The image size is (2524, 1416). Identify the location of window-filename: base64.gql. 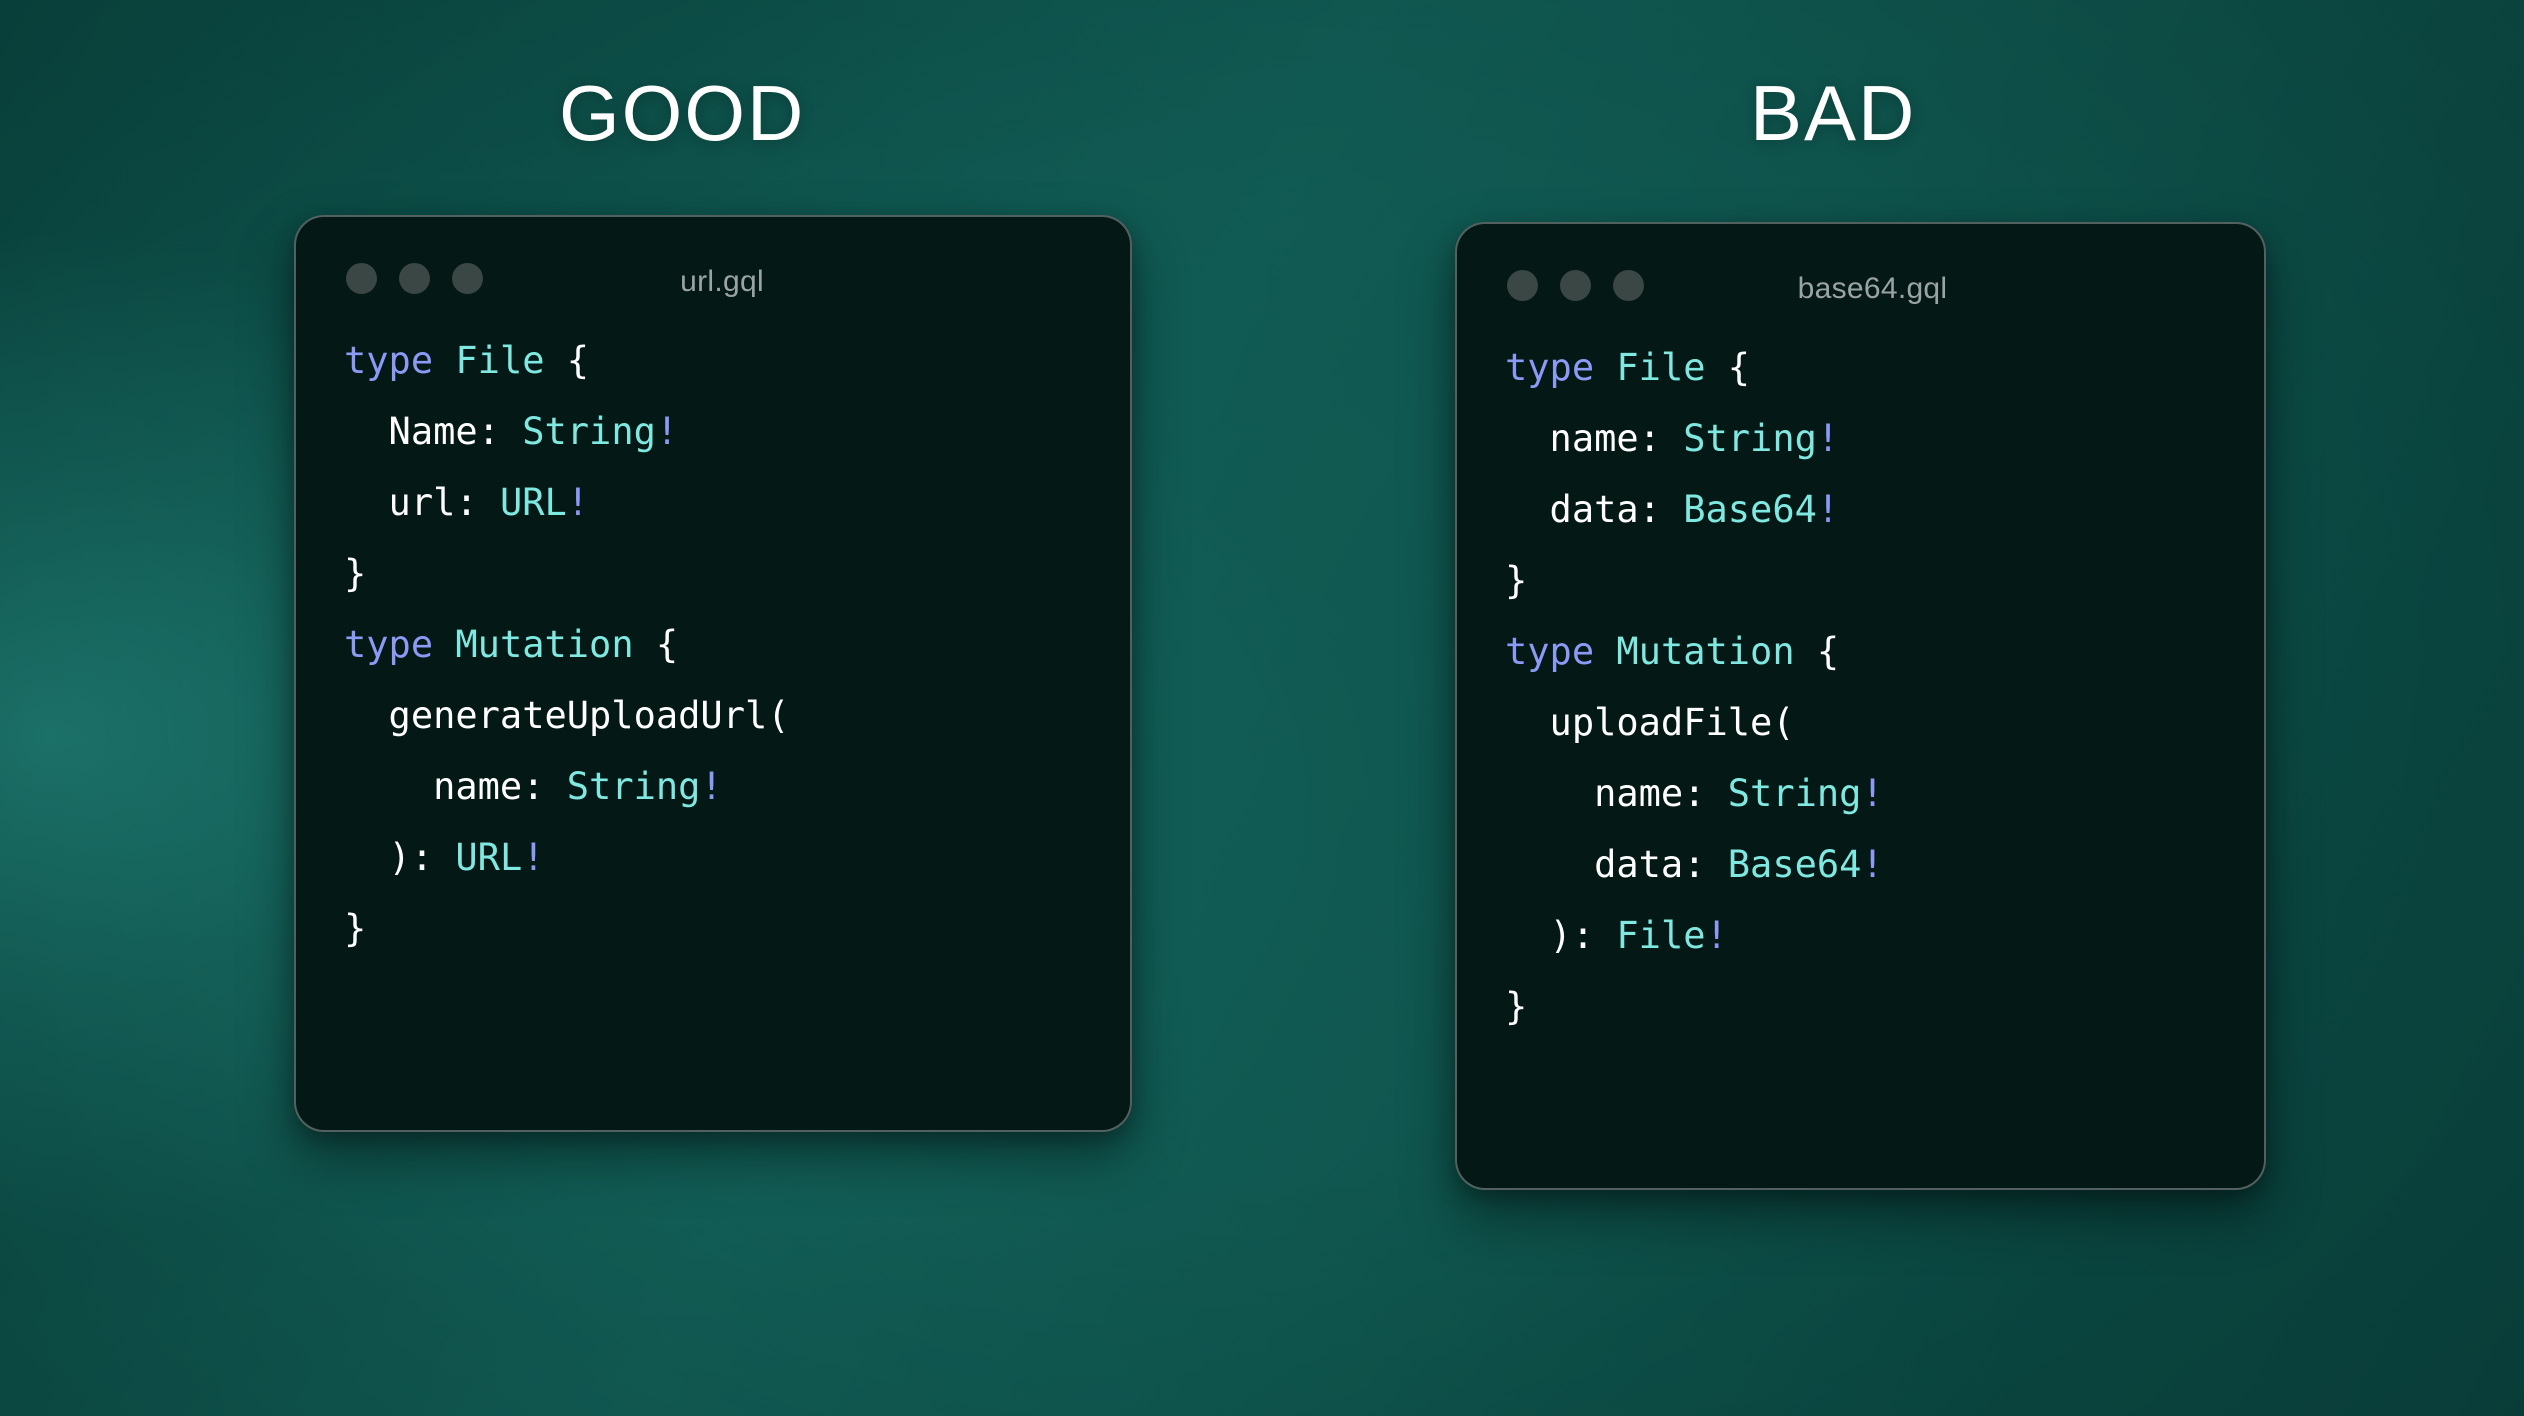
(1872, 288).